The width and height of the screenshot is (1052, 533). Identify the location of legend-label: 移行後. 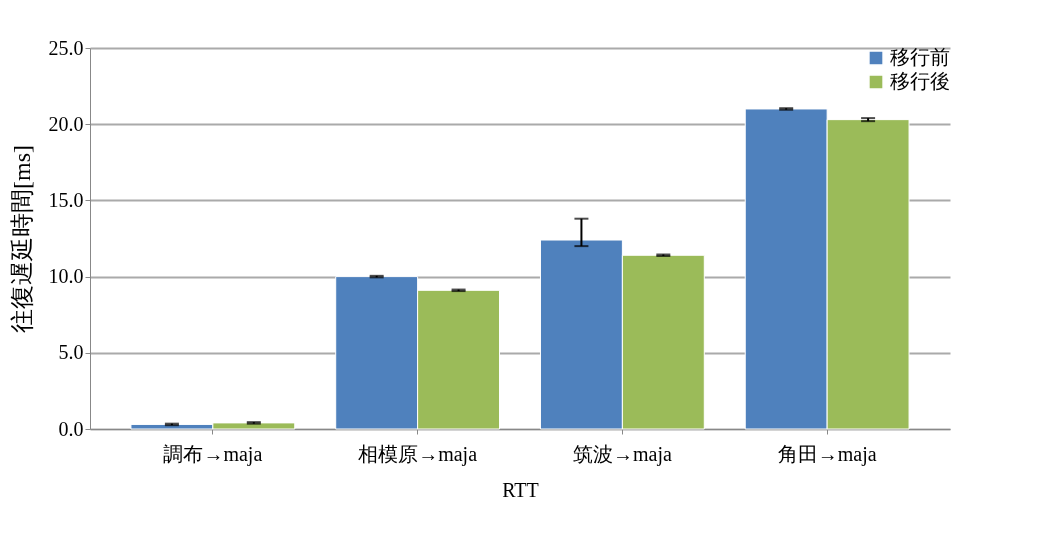
(920, 81).